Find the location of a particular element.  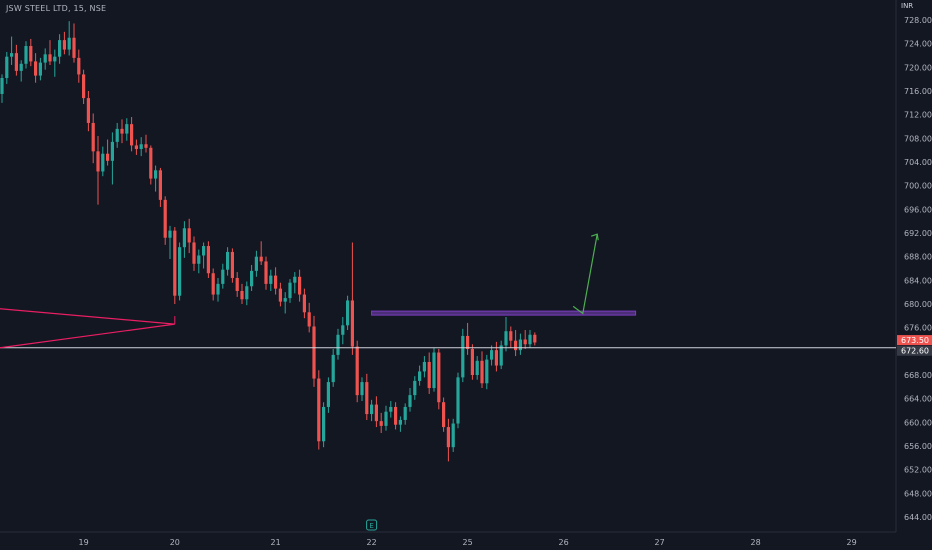

earnings-marker: E is located at coordinates (372, 525).